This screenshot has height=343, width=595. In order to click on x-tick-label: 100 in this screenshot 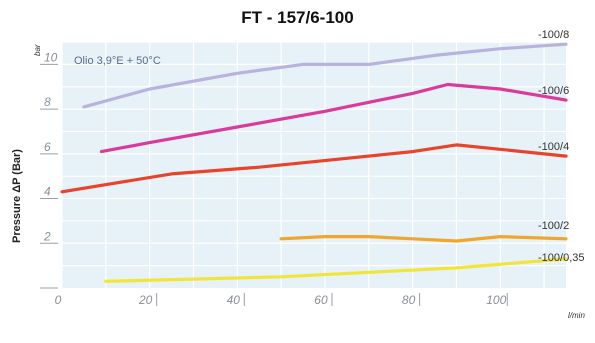, I will do `click(496, 300)`.